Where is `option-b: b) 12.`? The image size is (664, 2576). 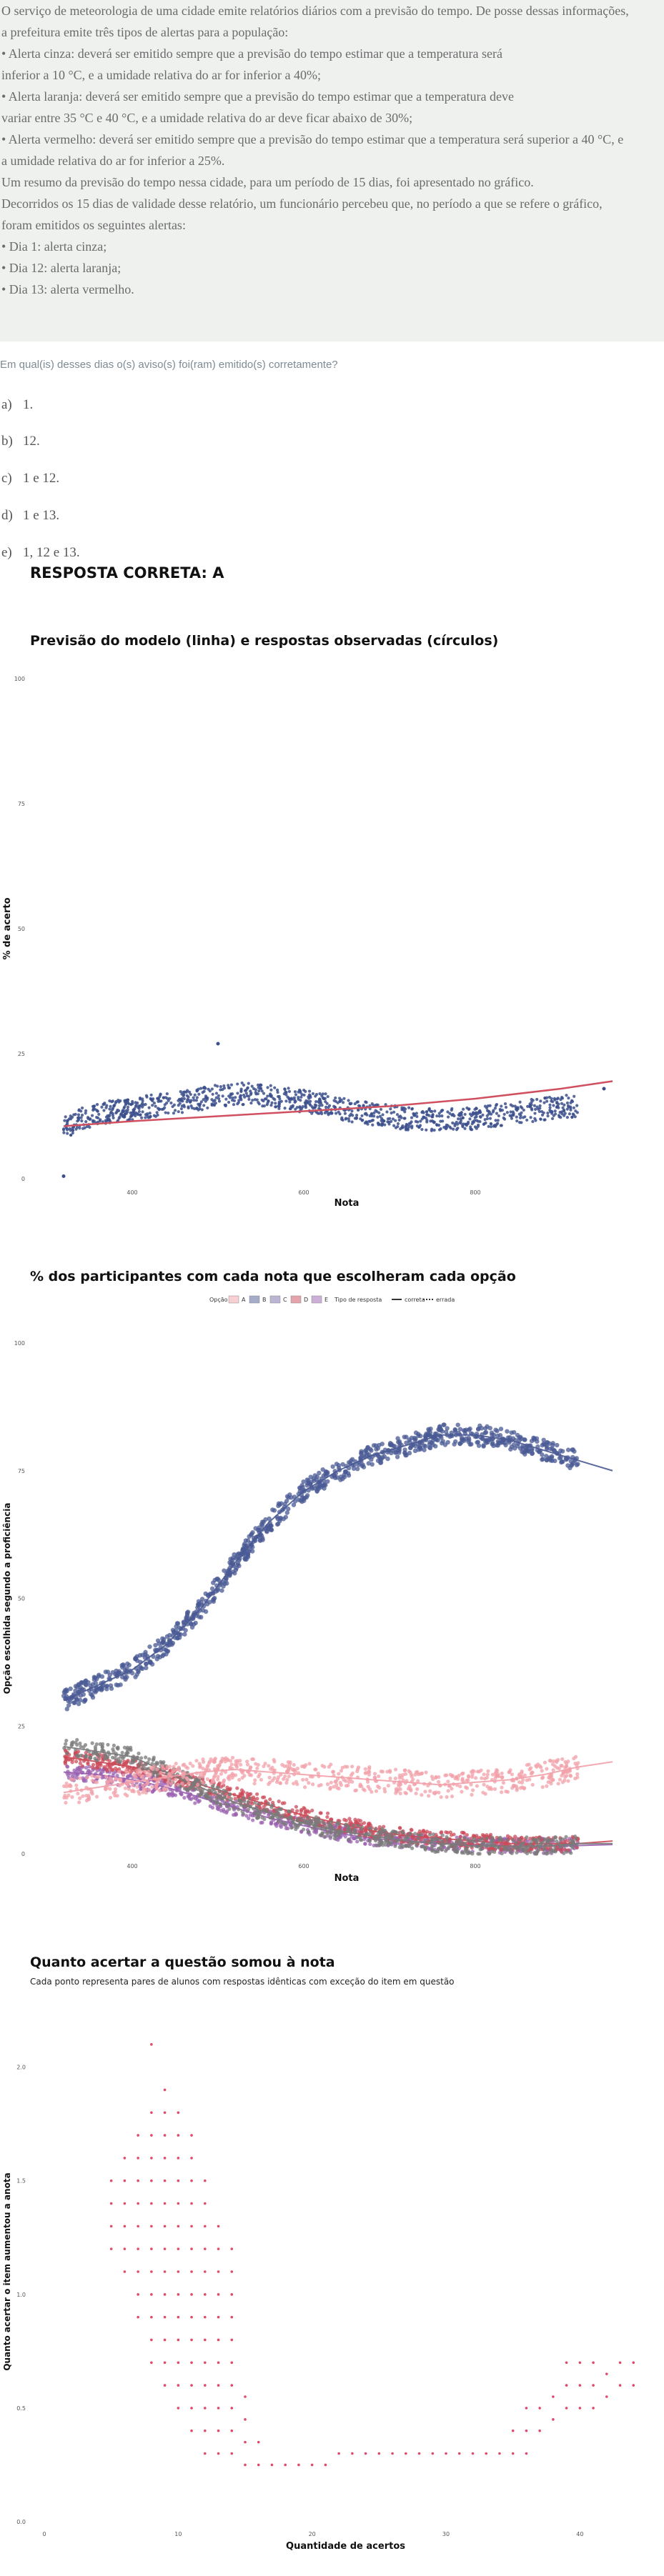
option-b: b) 12. is located at coordinates (20, 441).